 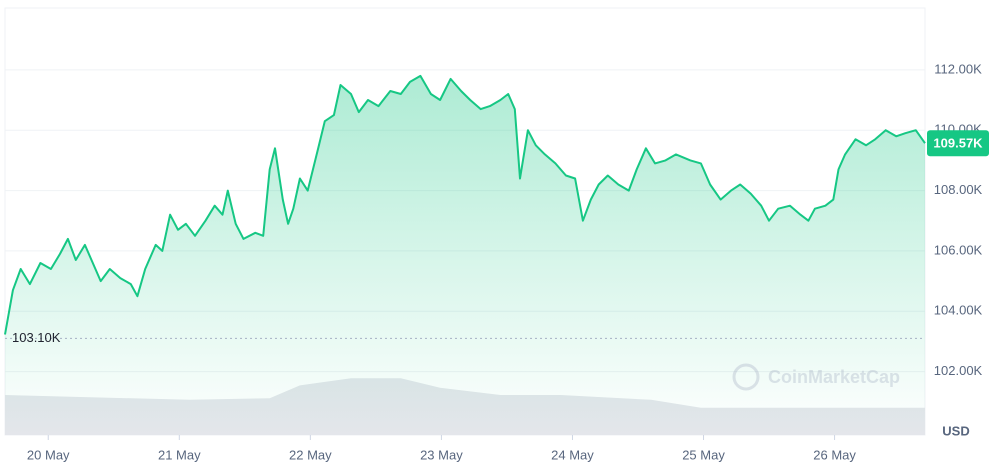 I want to click on y-tick-label: 112.00K, so click(x=958, y=68).